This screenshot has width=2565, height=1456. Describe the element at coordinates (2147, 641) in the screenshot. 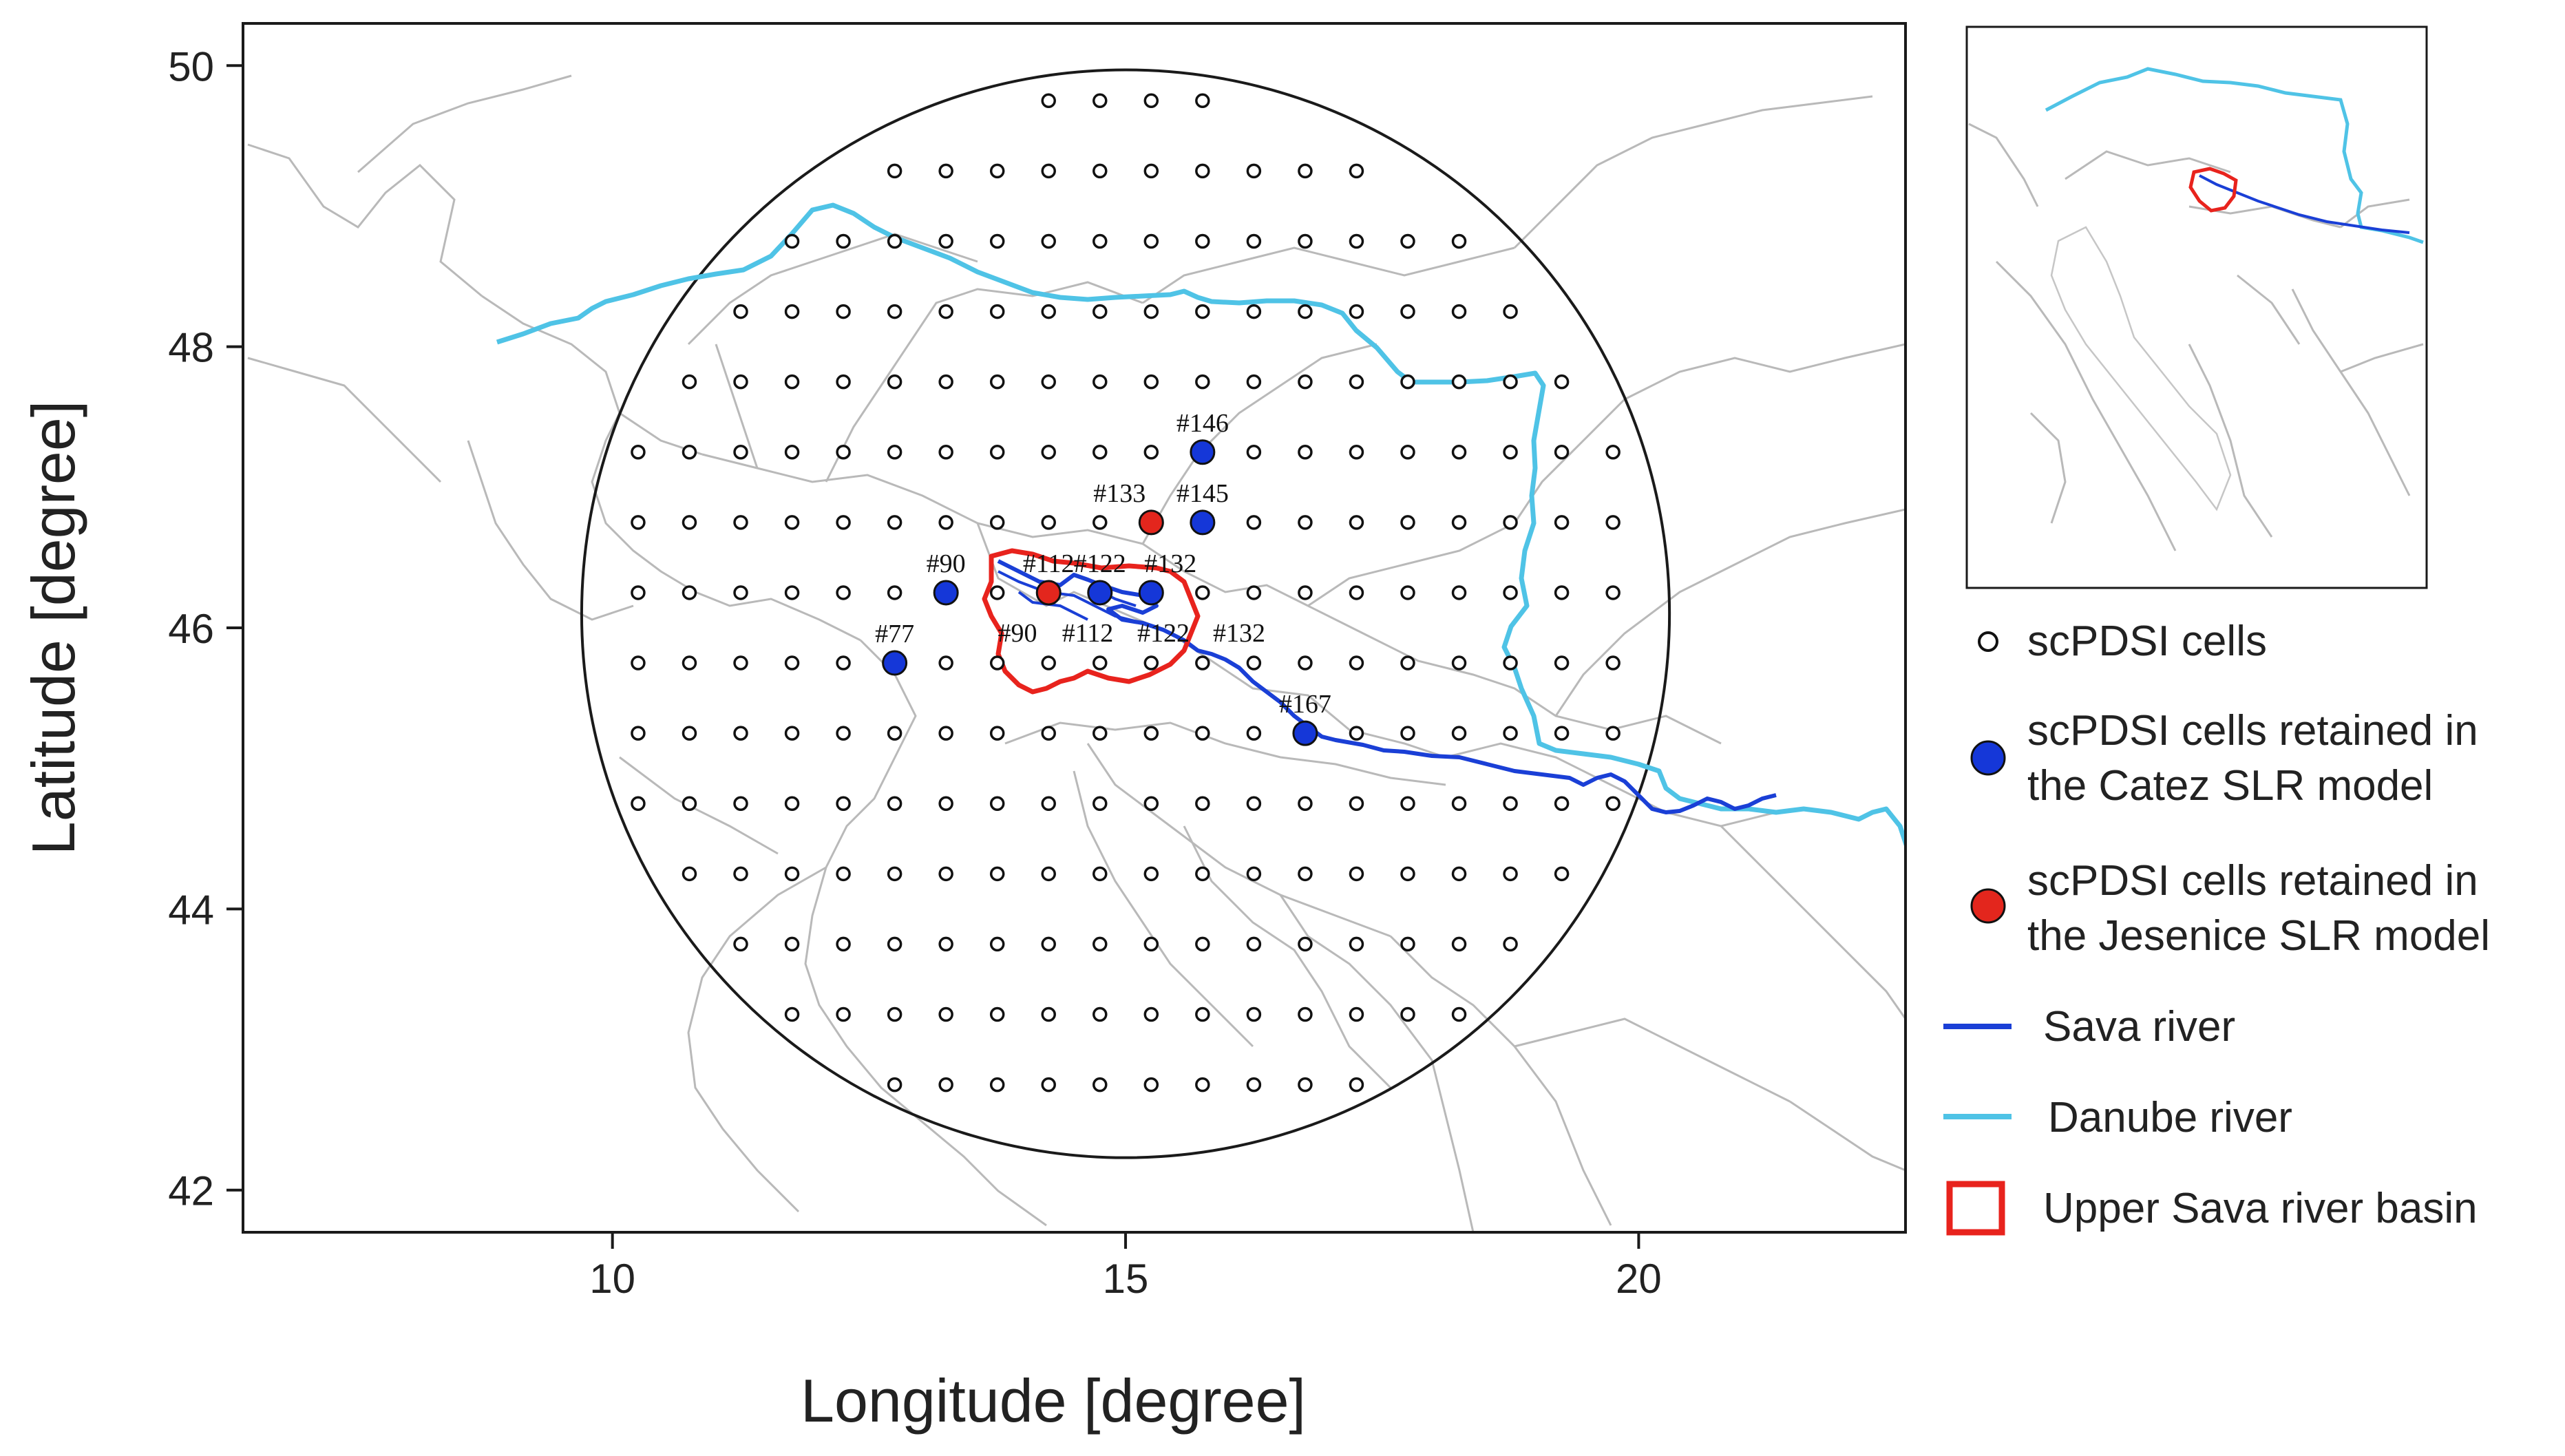

I see `legend-label-scpdsi-cells: scPDSI cells` at that location.